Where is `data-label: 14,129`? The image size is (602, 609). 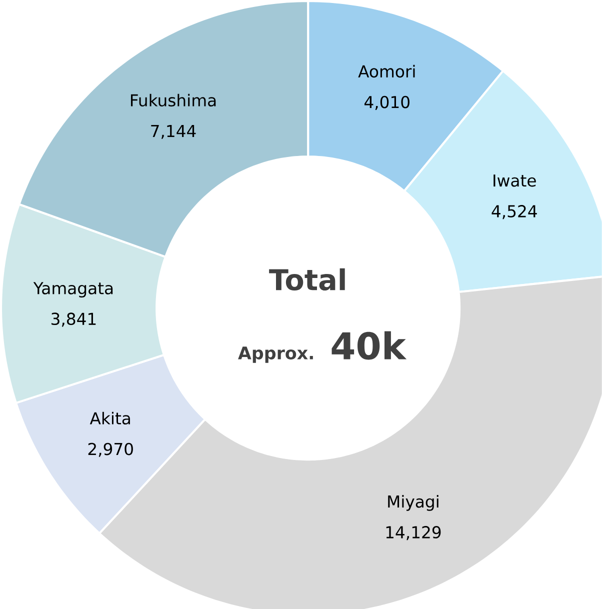
data-label: 14,129 is located at coordinates (413, 533).